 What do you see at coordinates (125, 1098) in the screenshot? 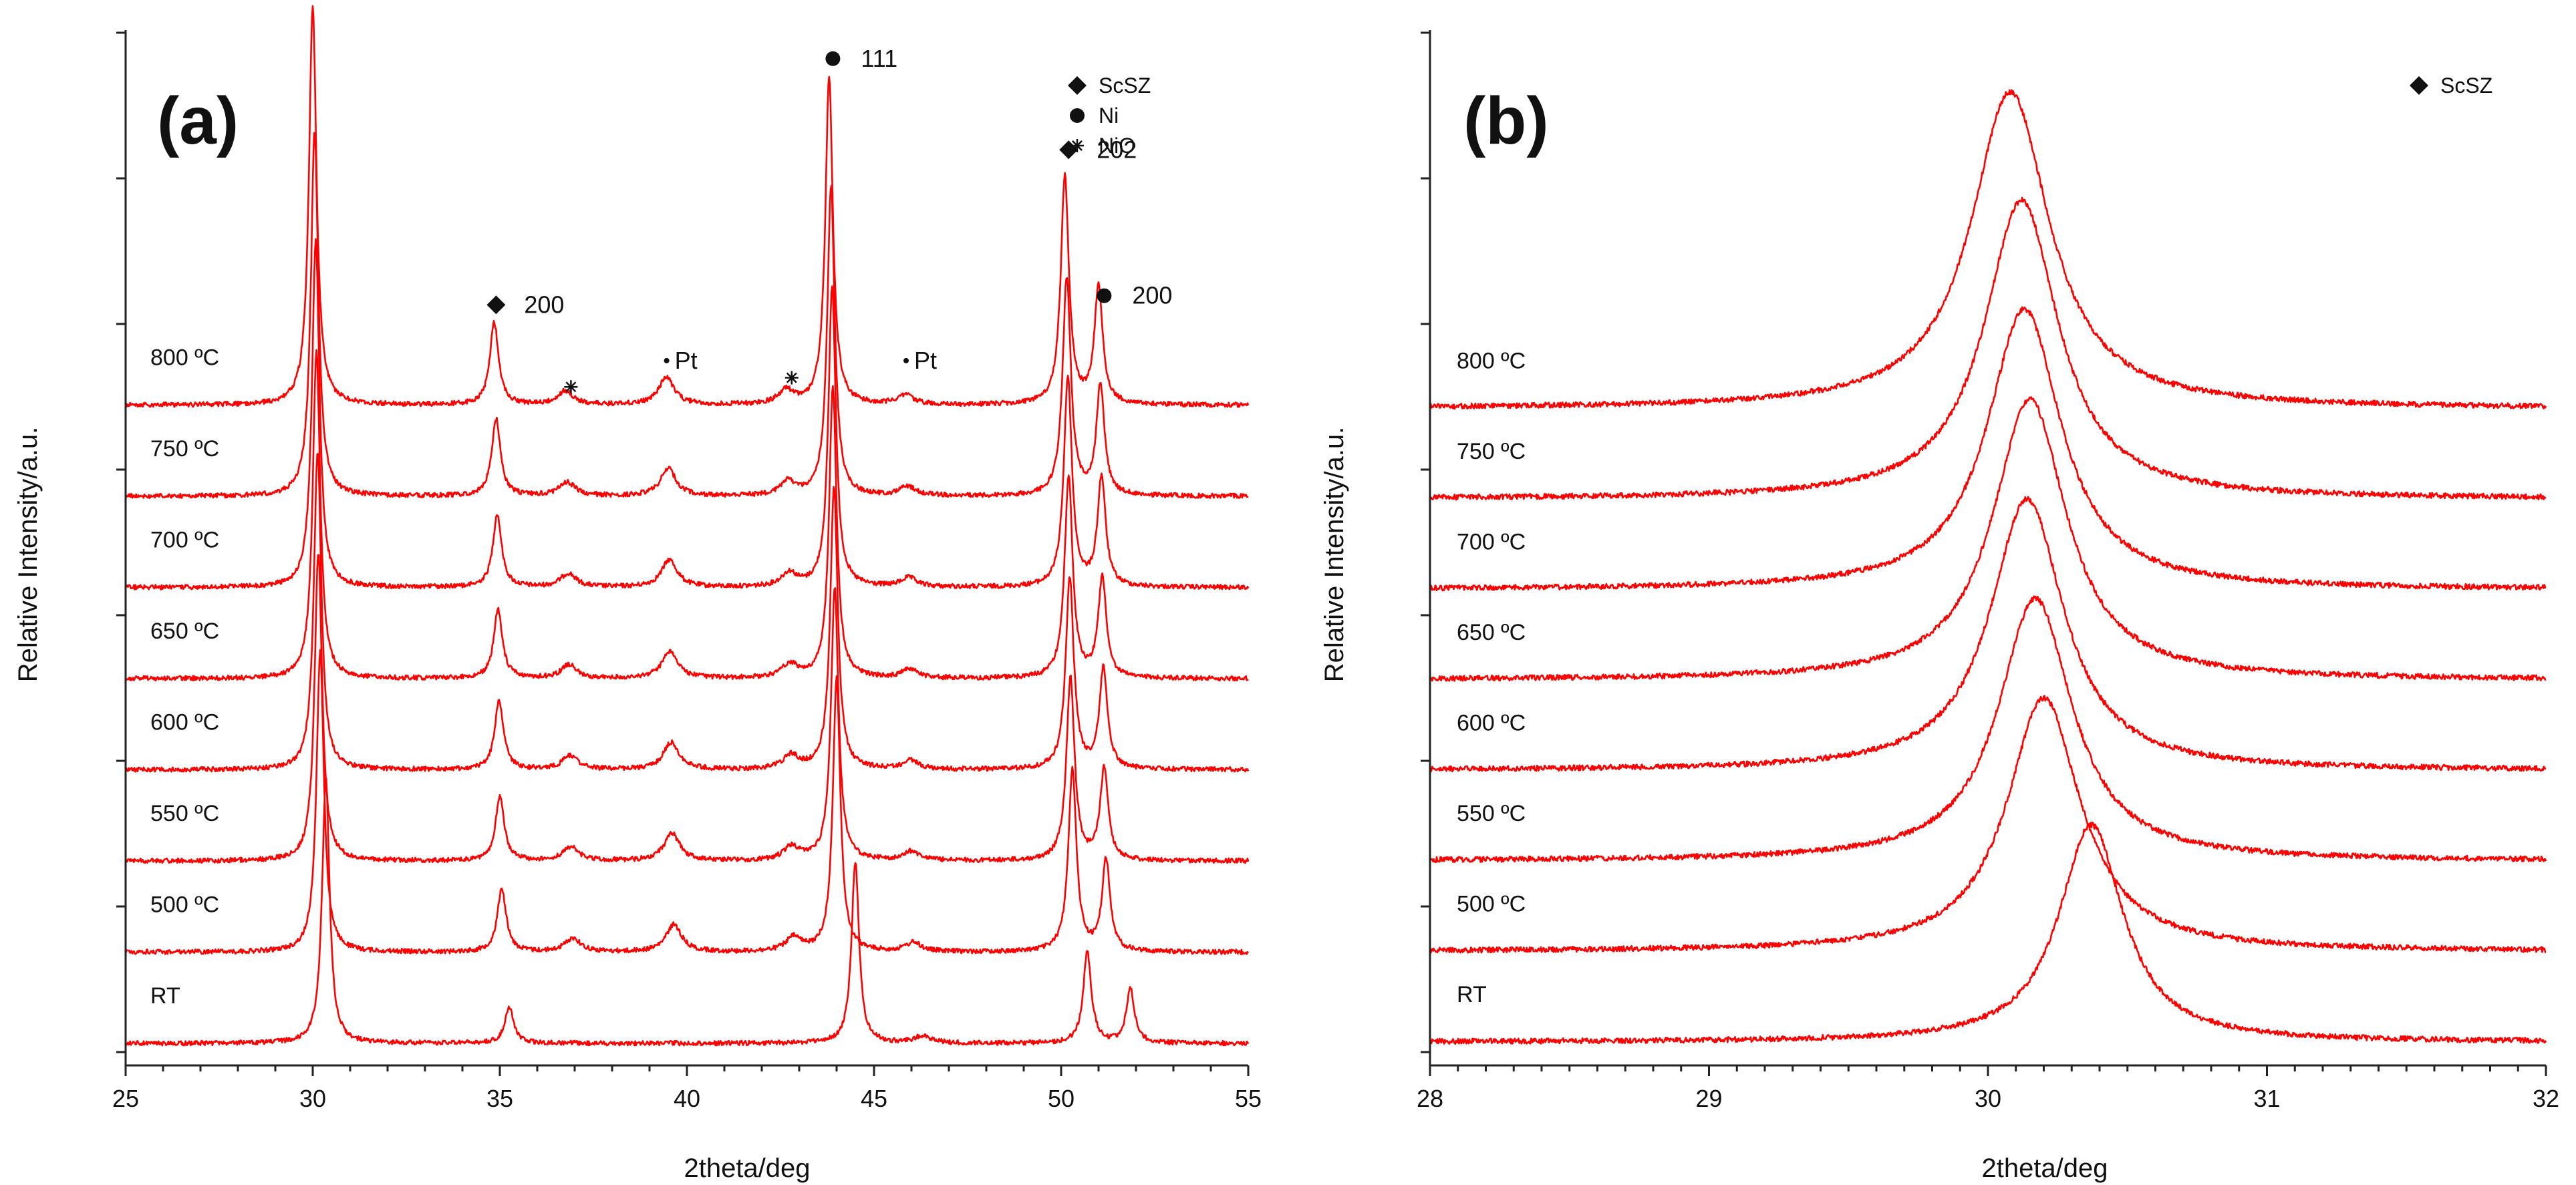
I see `x-tick-label: 25` at bounding box center [125, 1098].